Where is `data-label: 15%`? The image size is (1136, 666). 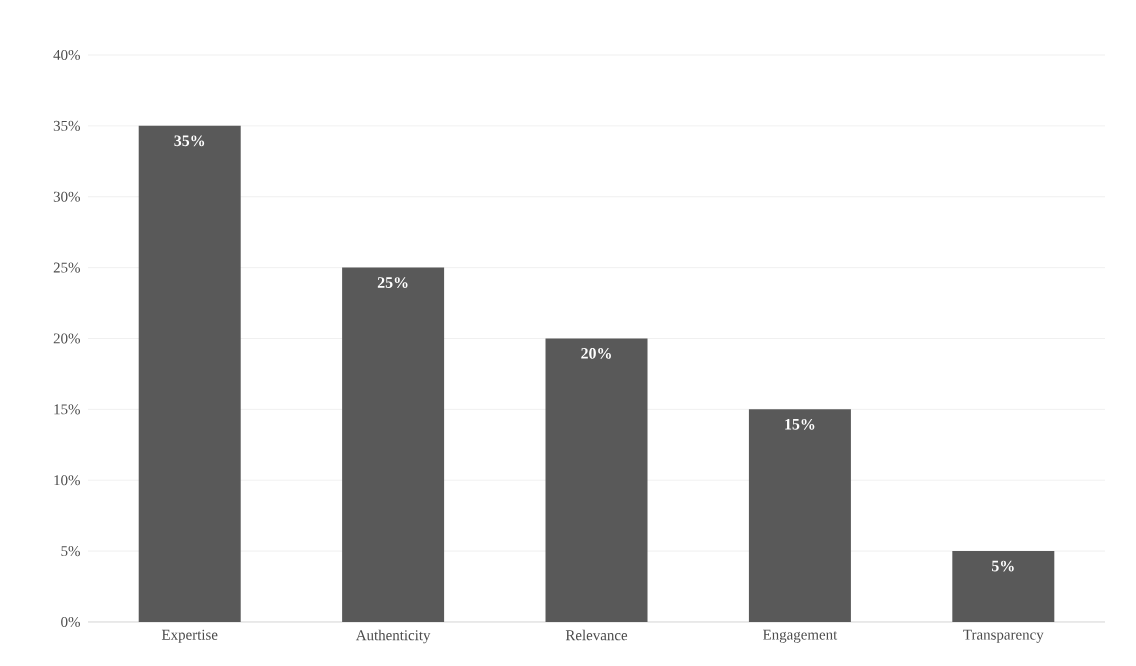 data-label: 15% is located at coordinates (800, 424).